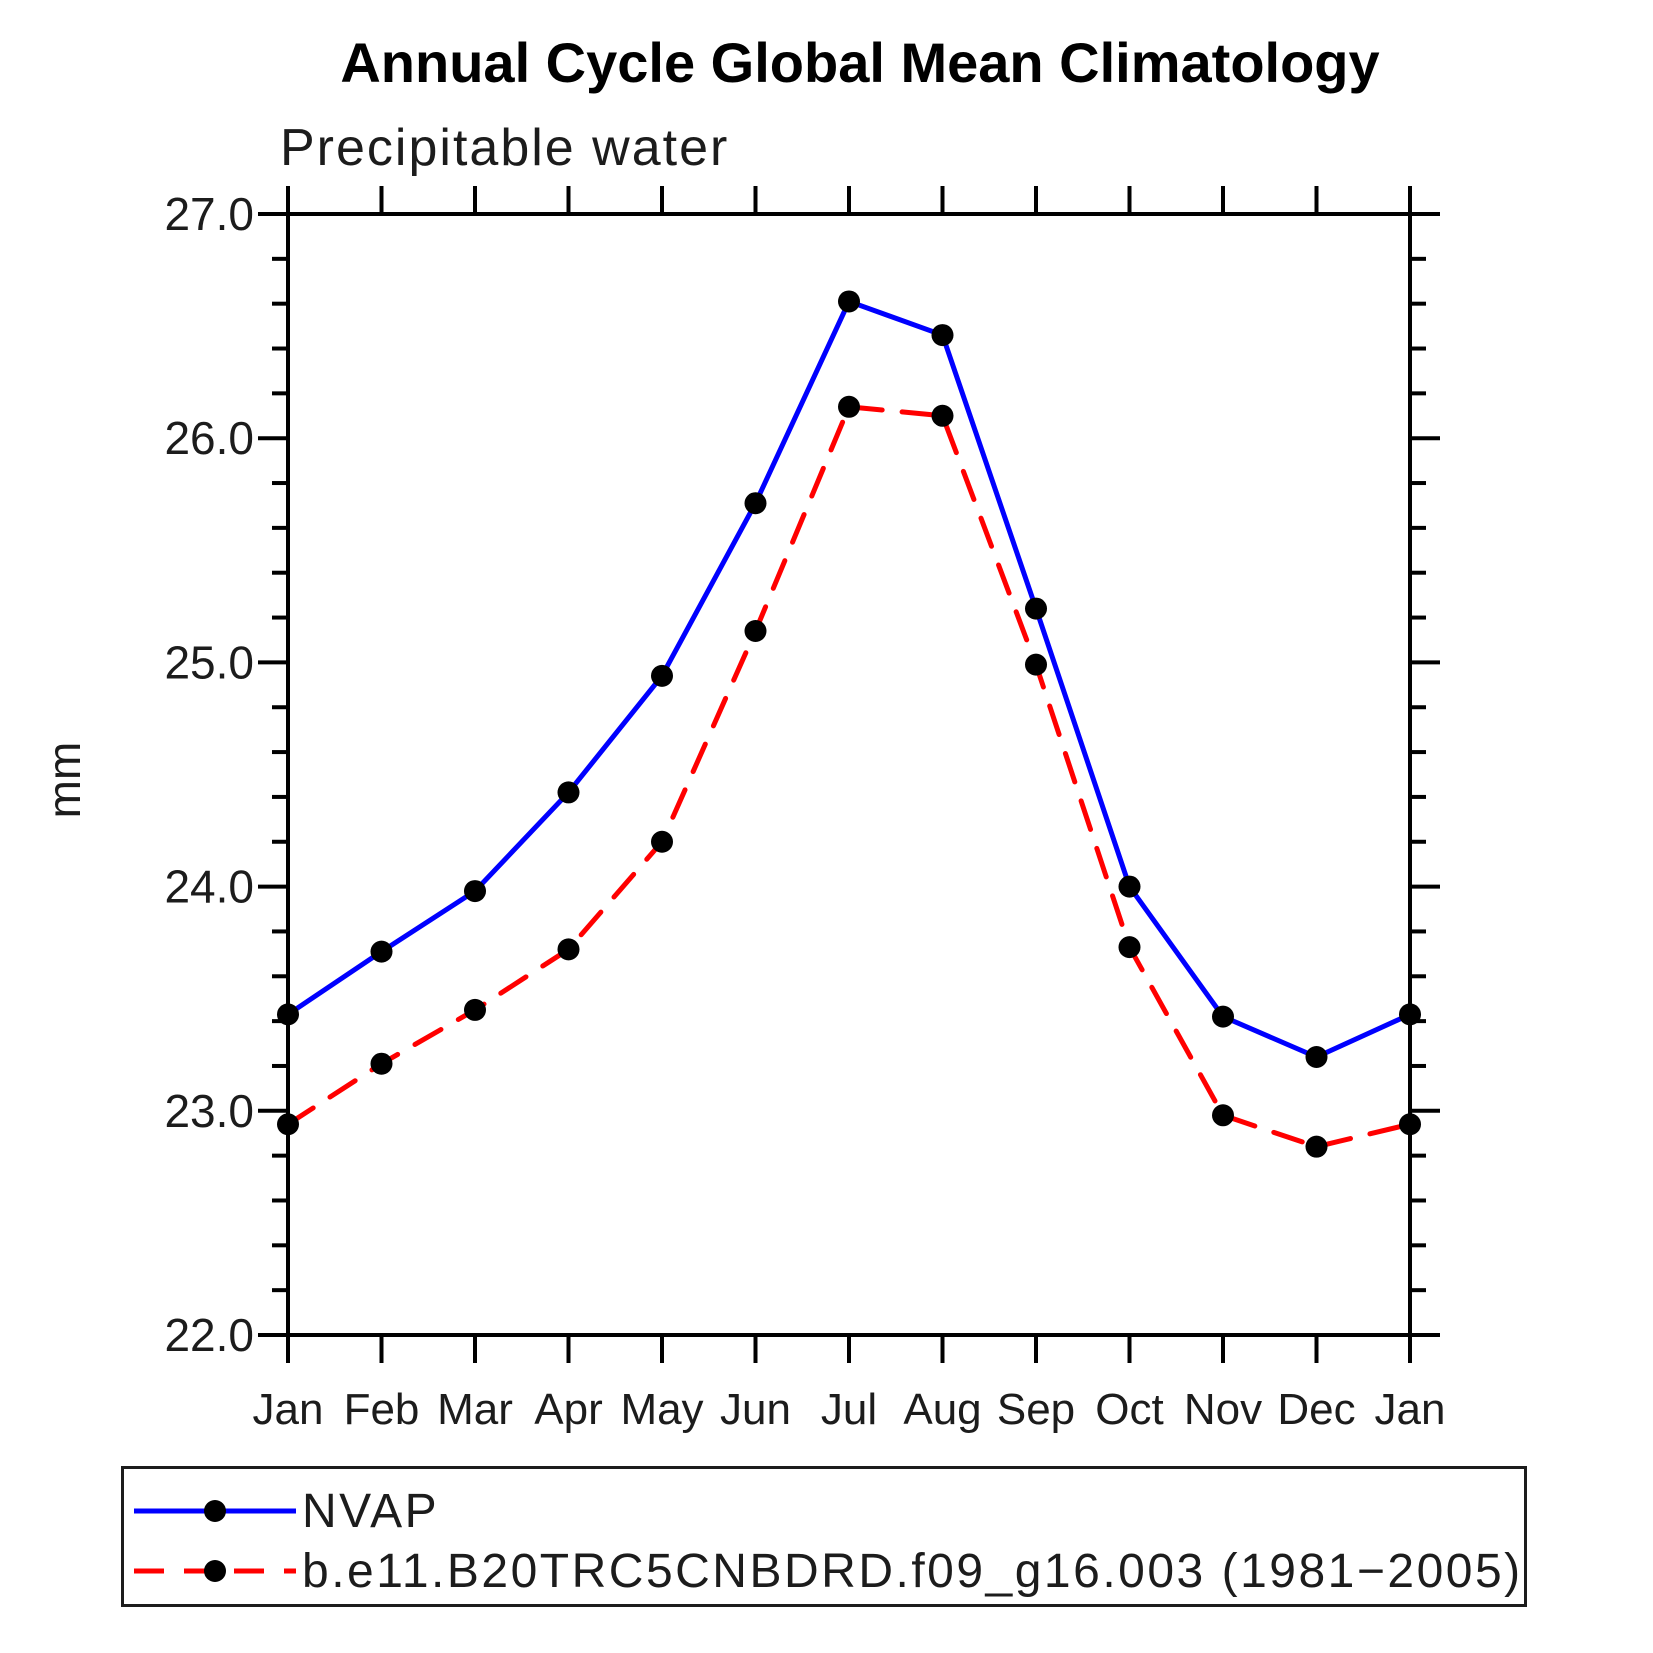 This screenshot has width=1653, height=1653. What do you see at coordinates (64, 780) in the screenshot?
I see `y-axis-label: mm` at bounding box center [64, 780].